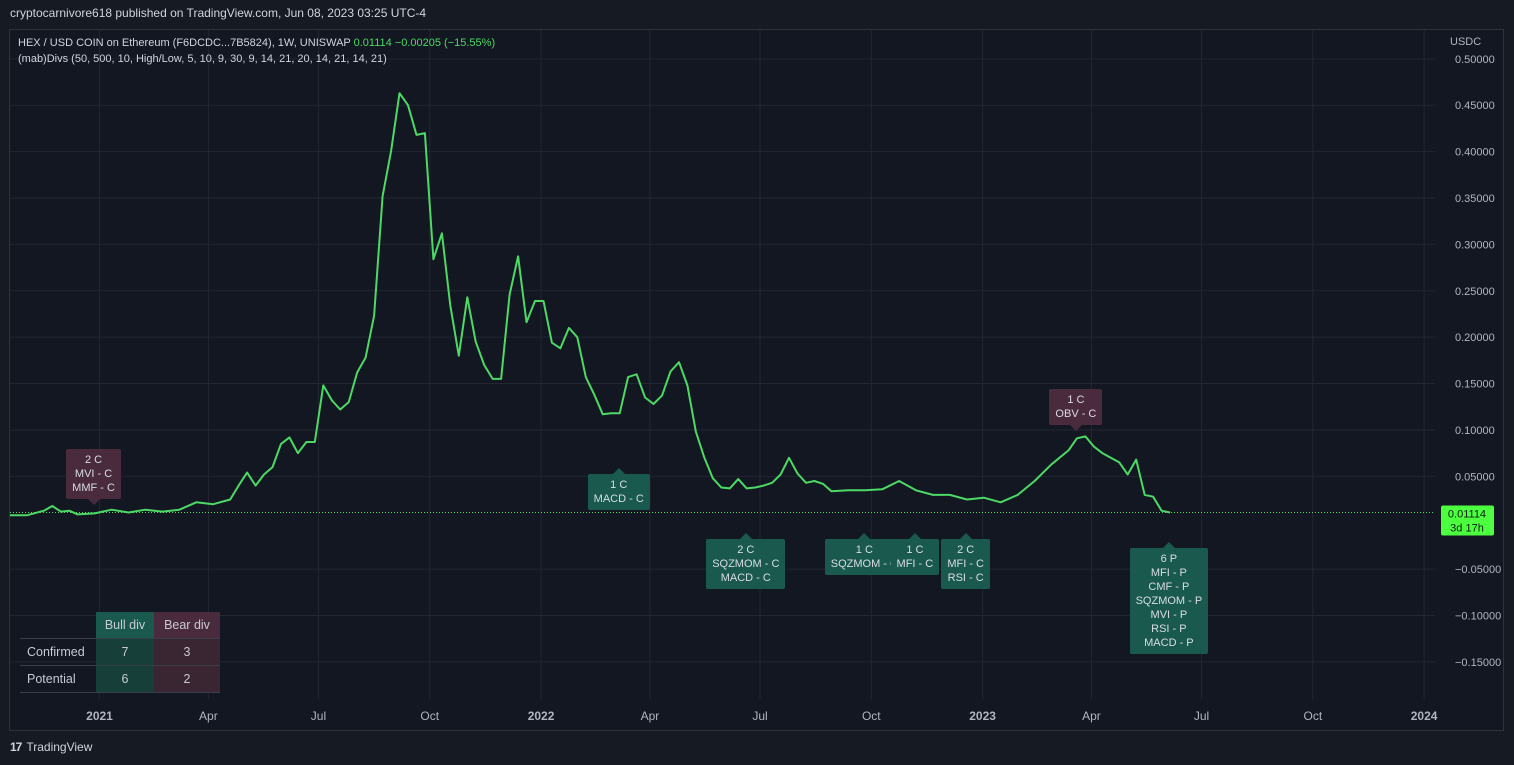 Image resolution: width=1514 pixels, height=765 pixels. Describe the element at coordinates (125, 625) in the screenshot. I see `table-header-bull: Bull div` at that location.